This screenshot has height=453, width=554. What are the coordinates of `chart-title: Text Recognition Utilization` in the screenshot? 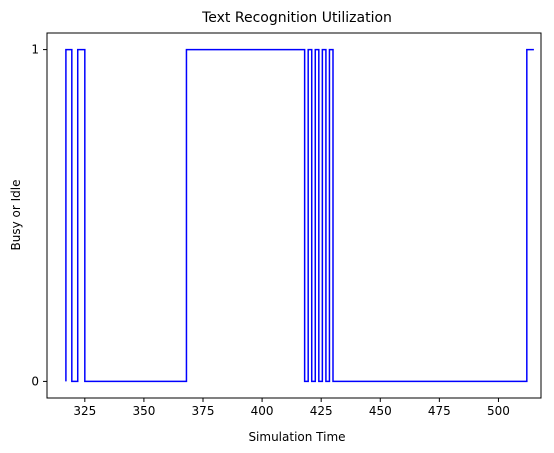 It's located at (296, 18).